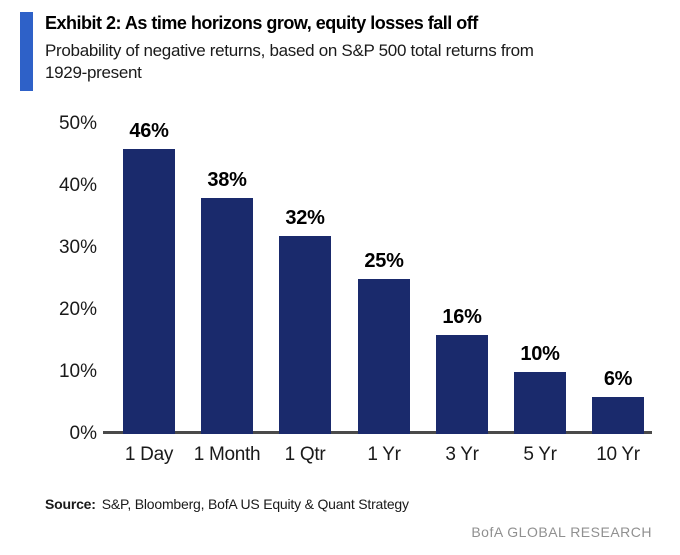  What do you see at coordinates (77, 123) in the screenshot?
I see `y-tick-label: 50%` at bounding box center [77, 123].